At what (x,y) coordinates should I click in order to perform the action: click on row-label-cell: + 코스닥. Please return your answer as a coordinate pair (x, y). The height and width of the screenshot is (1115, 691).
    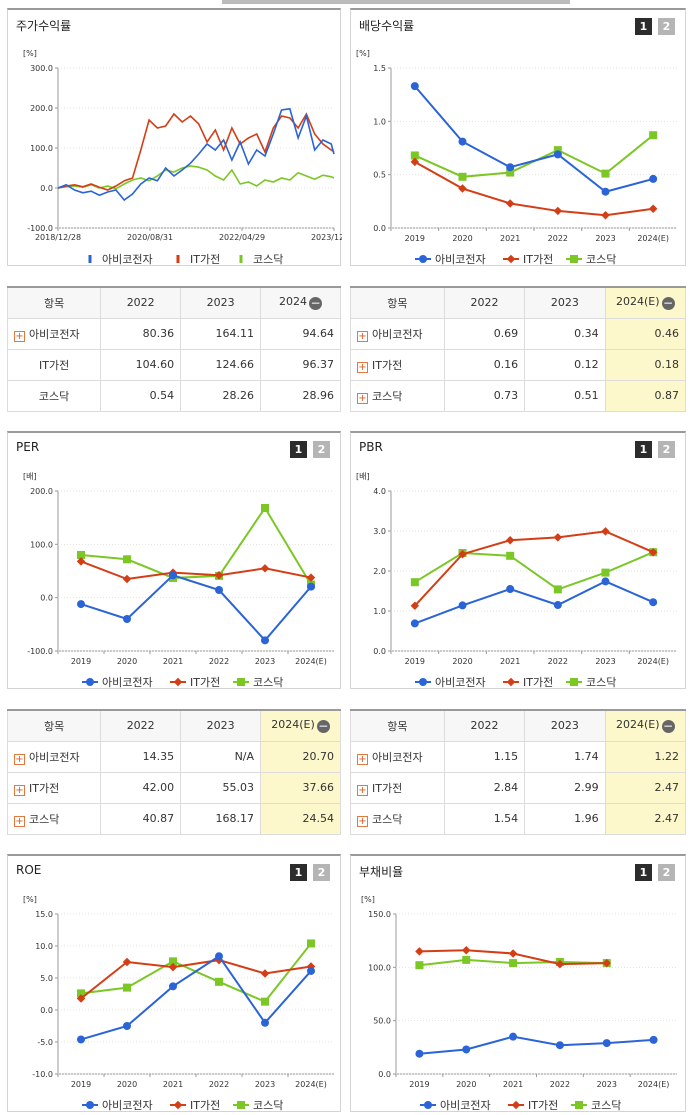
    Looking at the image, I should click on (54, 818).